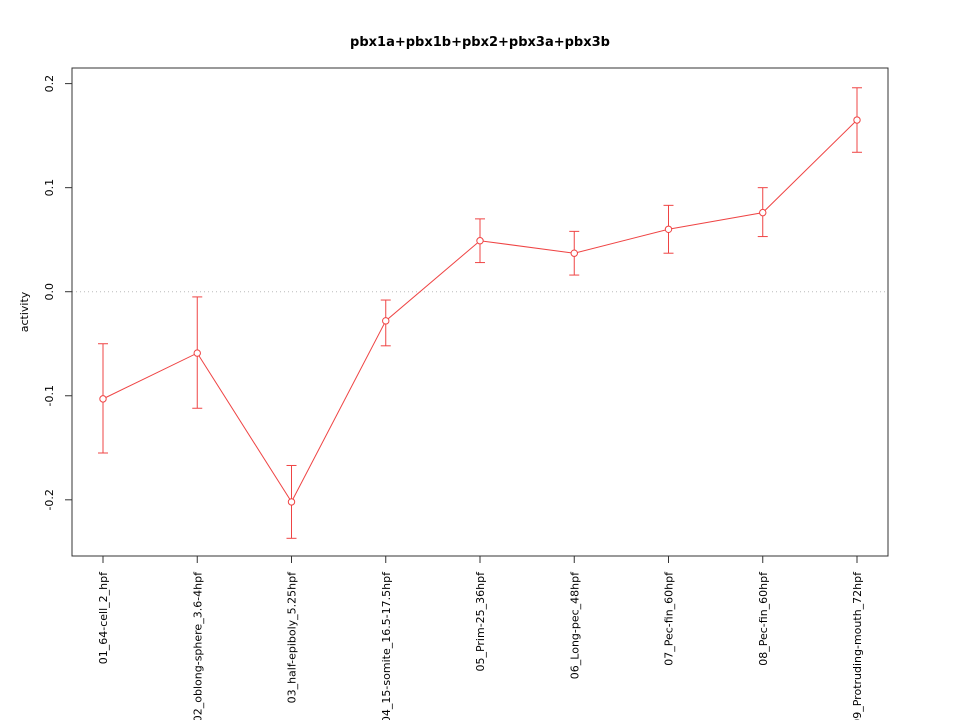  I want to click on y-tick-label: -0.1, so click(49, 395).